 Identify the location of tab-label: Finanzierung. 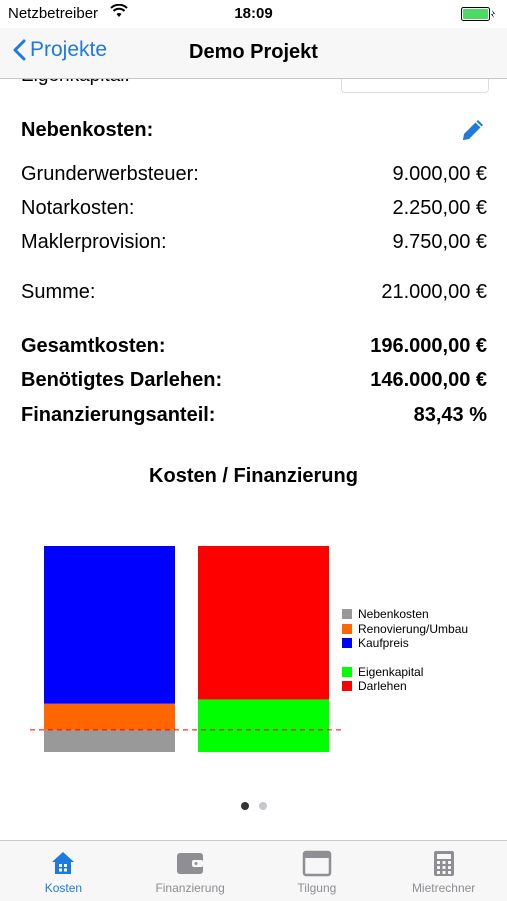
(190, 888).